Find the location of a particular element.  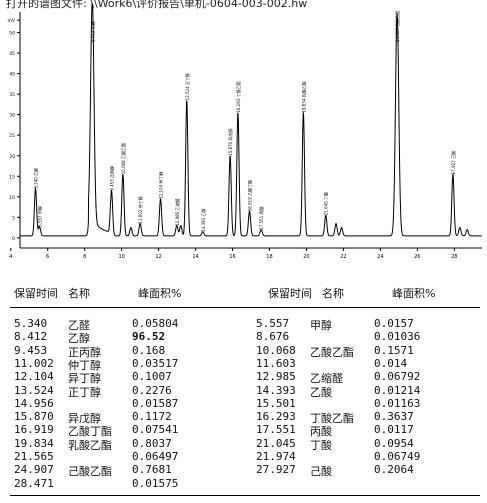

cell-rt: 11.002 is located at coordinates (34, 363).